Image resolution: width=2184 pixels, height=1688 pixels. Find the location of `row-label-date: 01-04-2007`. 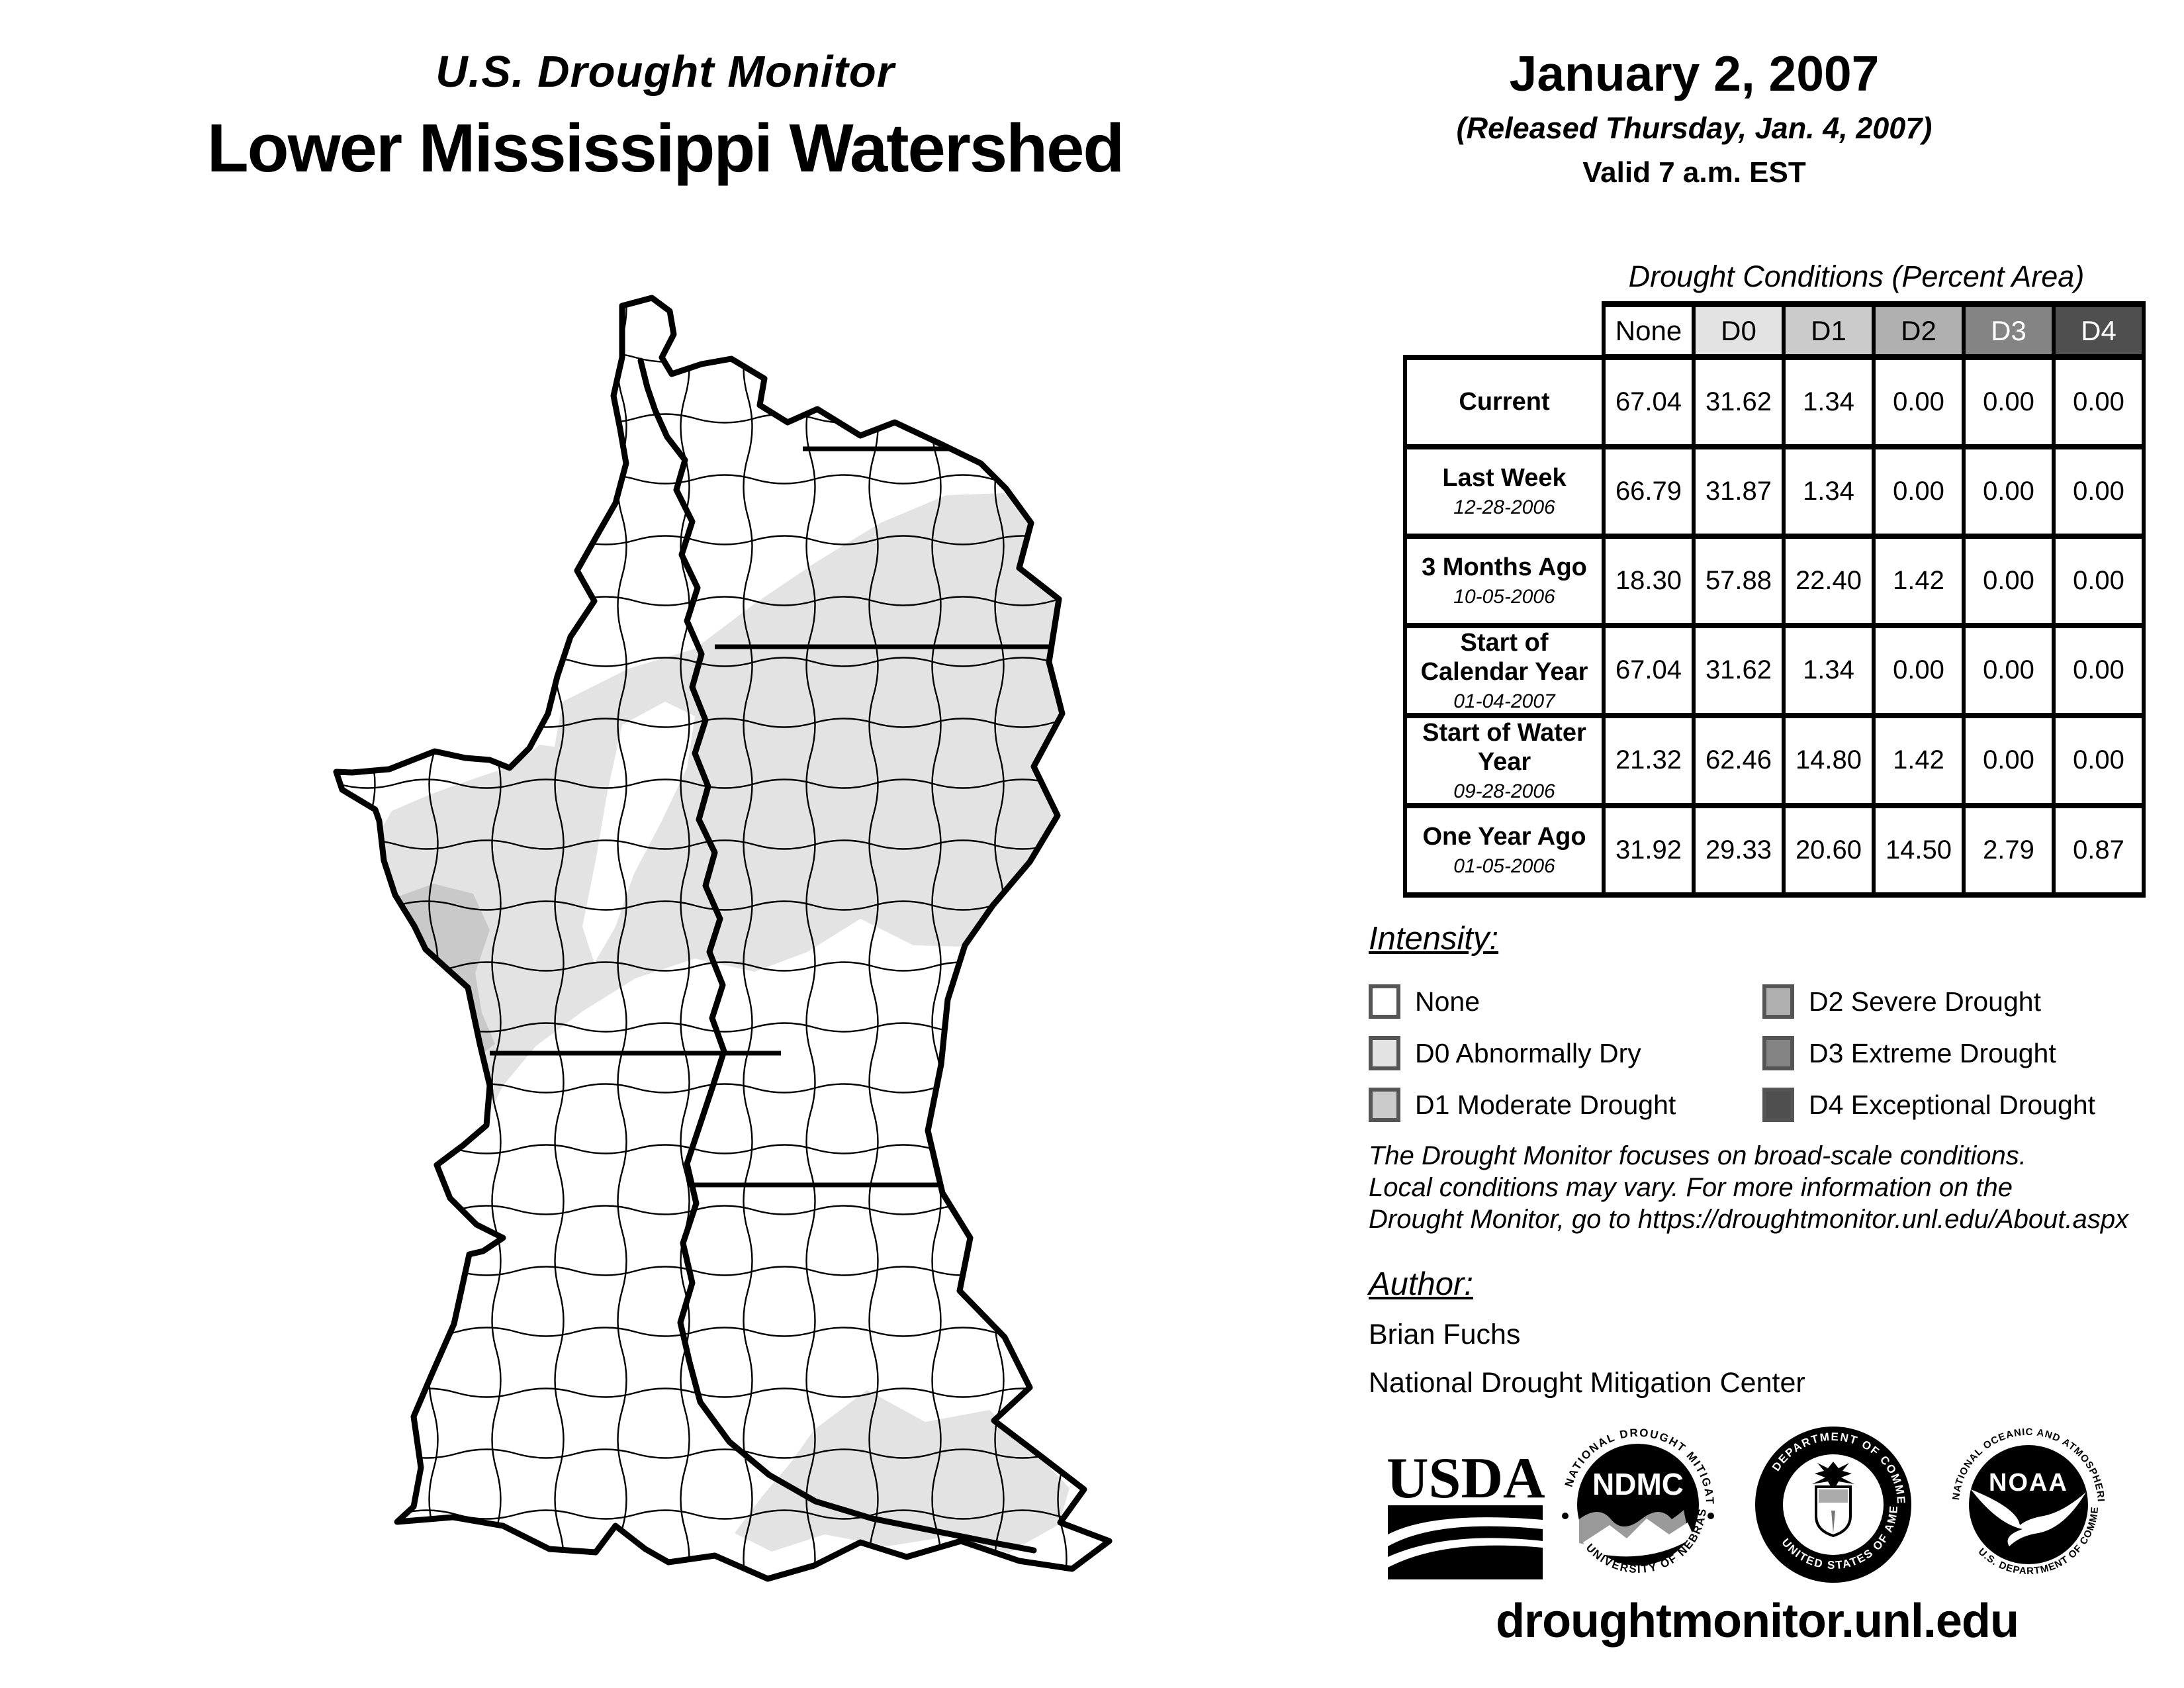

row-label-date: 01-04-2007 is located at coordinates (1504, 701).